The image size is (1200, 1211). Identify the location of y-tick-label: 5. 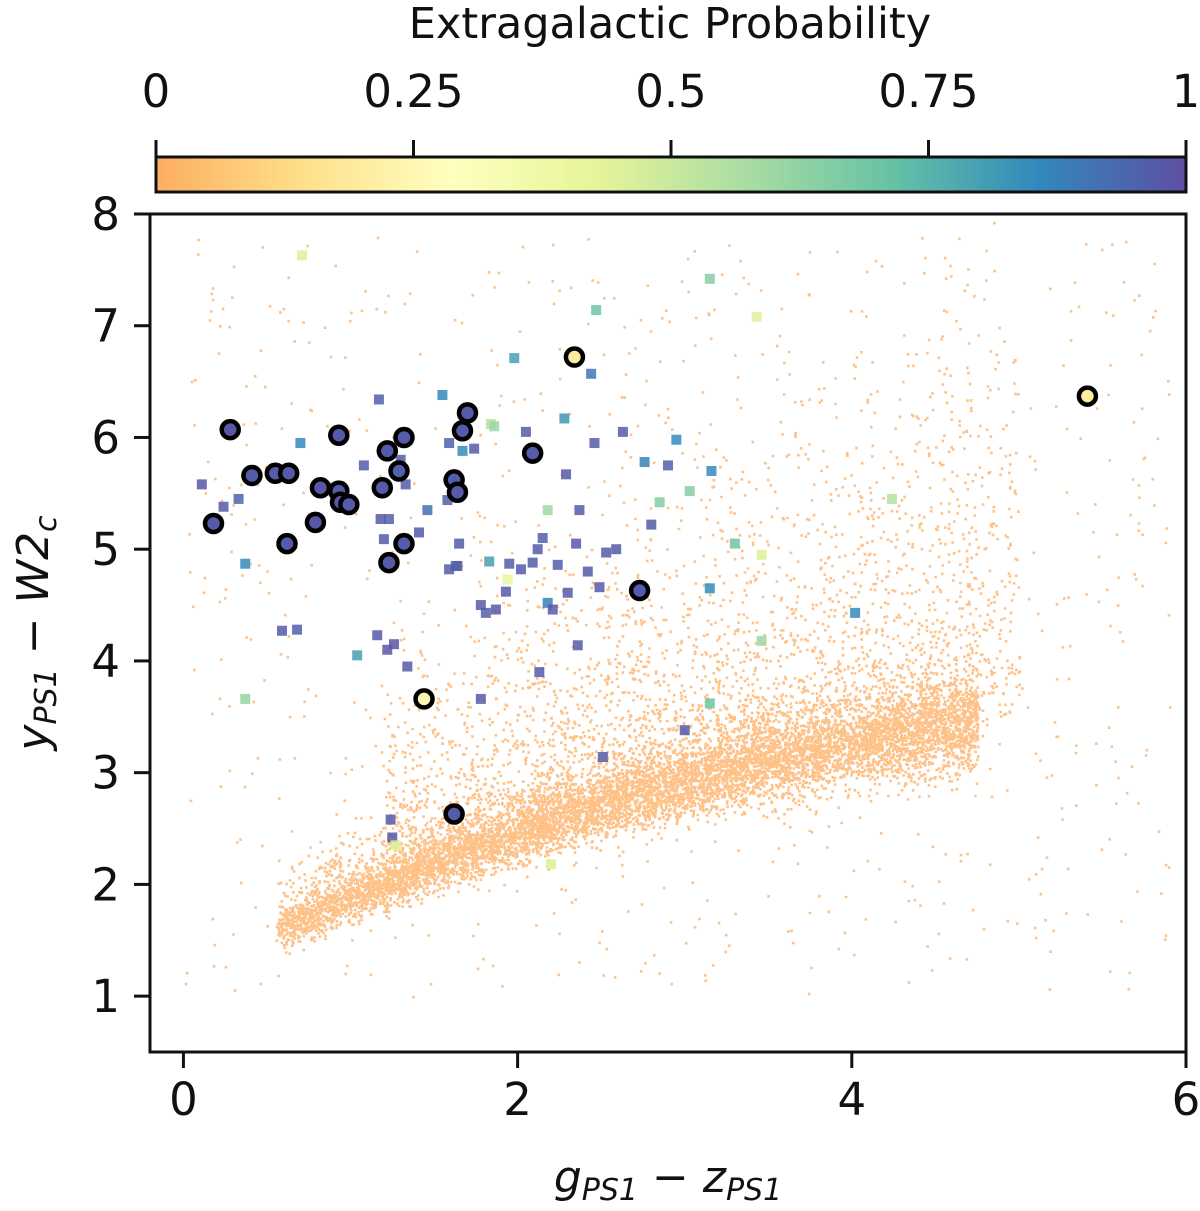
(105, 549).